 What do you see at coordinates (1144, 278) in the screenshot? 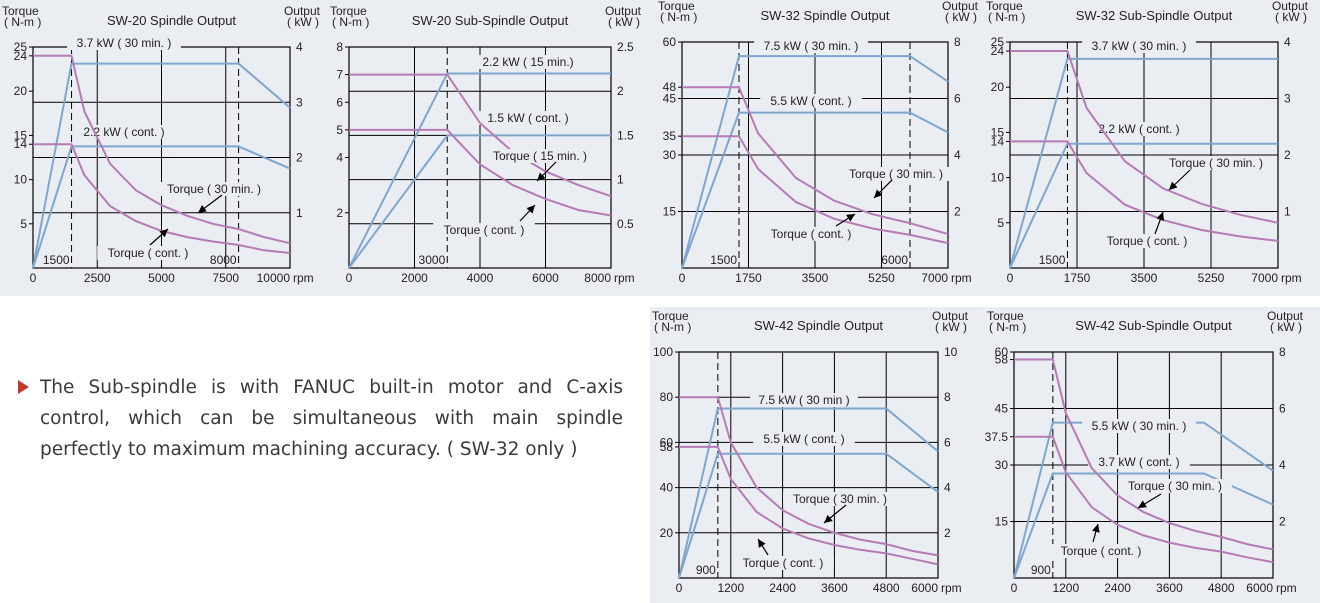
I see `x-tick-label: 3500` at bounding box center [1144, 278].